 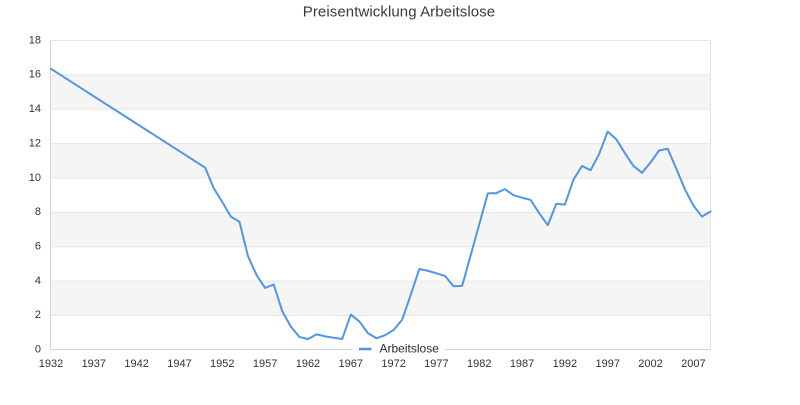 I want to click on svg-text: 1992, so click(x=565, y=364).